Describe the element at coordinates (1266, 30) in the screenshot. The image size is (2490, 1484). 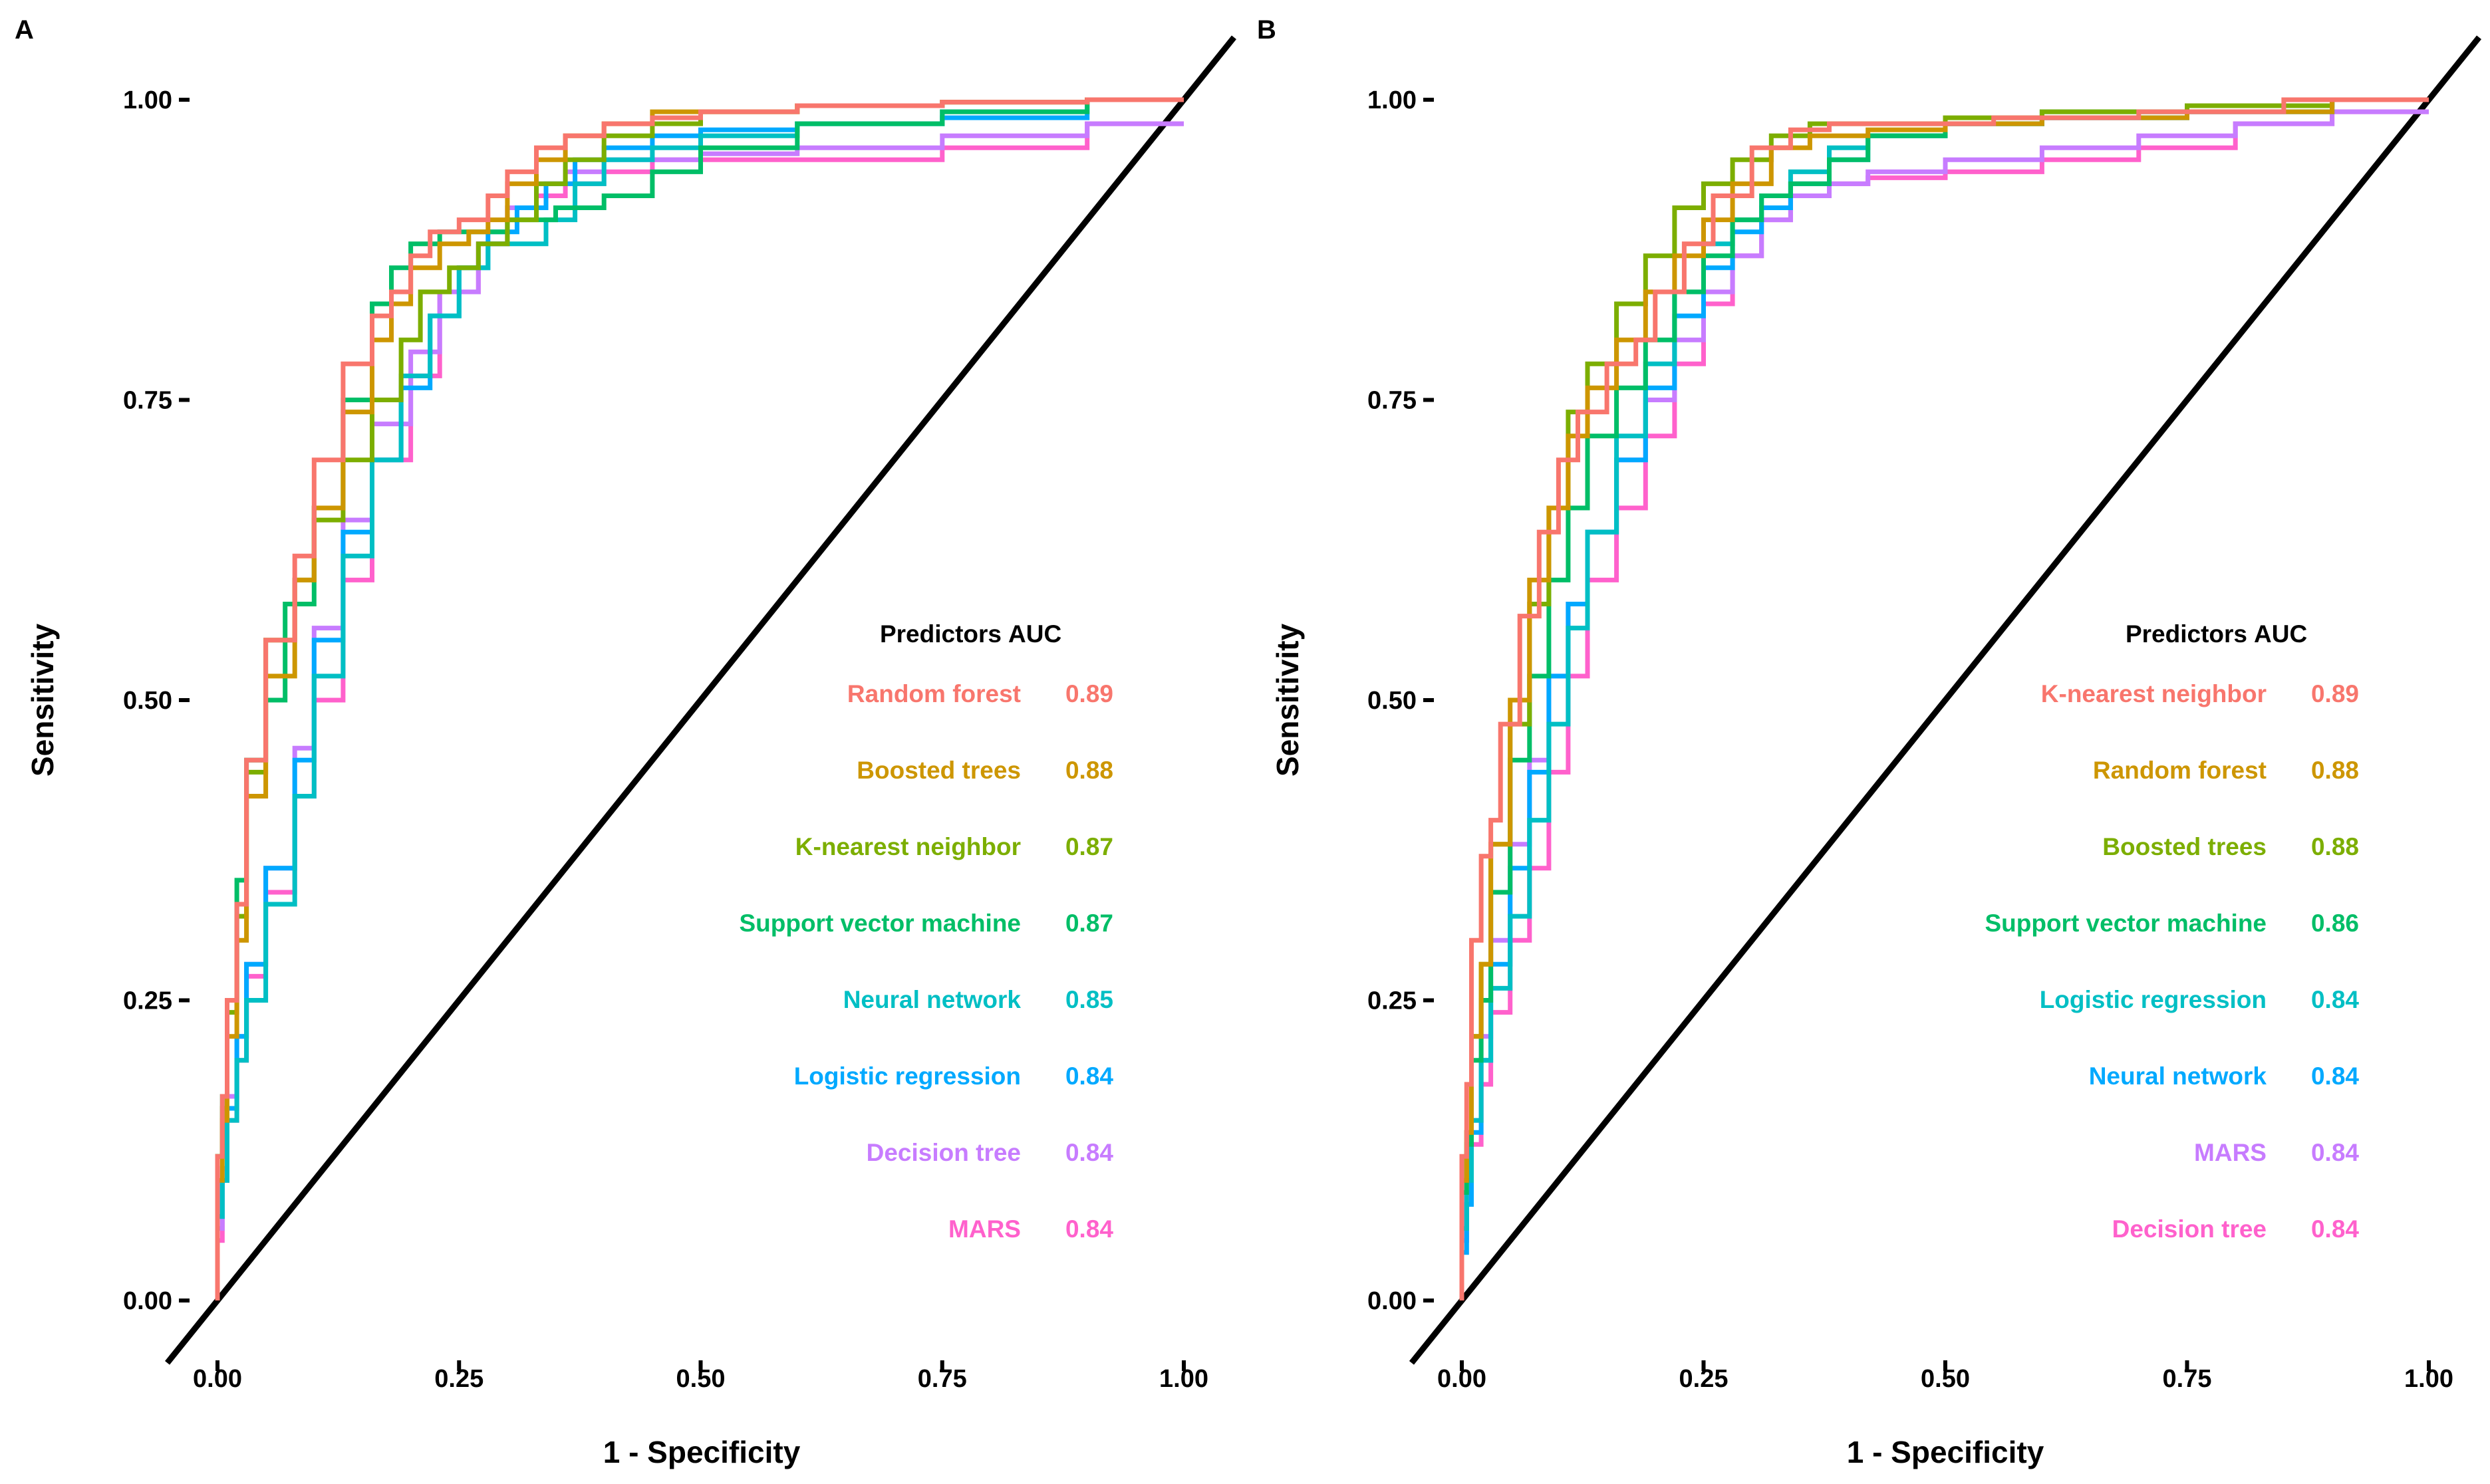
I see `panel-label: B` at that location.